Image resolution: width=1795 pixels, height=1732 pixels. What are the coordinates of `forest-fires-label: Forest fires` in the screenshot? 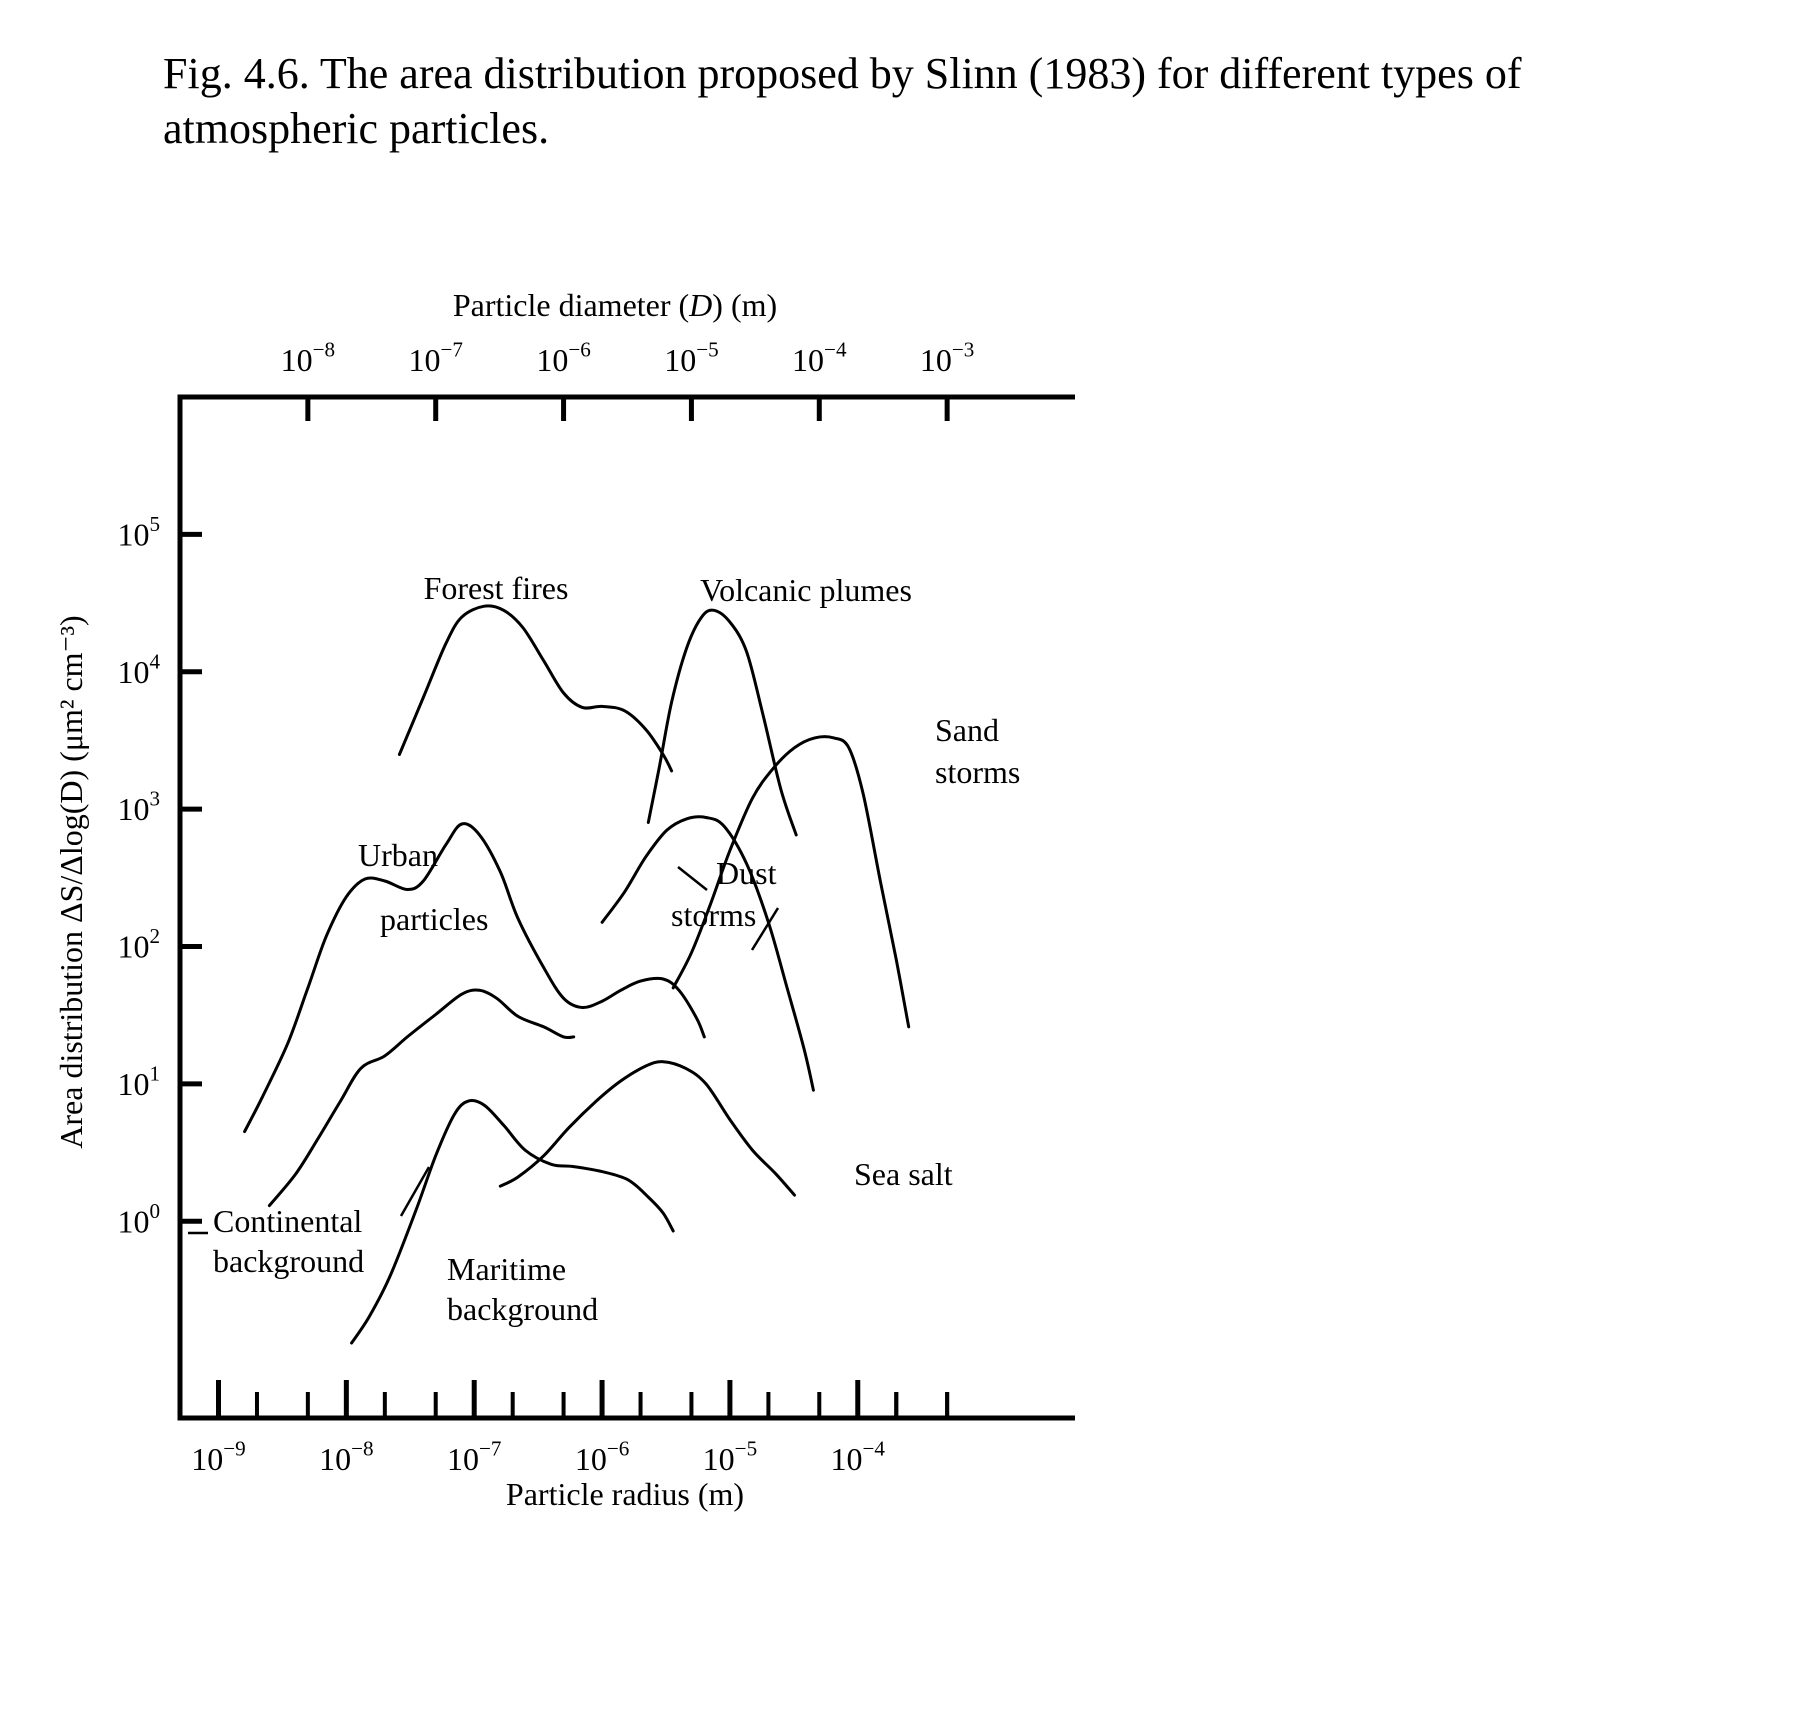 It's located at (496, 588).